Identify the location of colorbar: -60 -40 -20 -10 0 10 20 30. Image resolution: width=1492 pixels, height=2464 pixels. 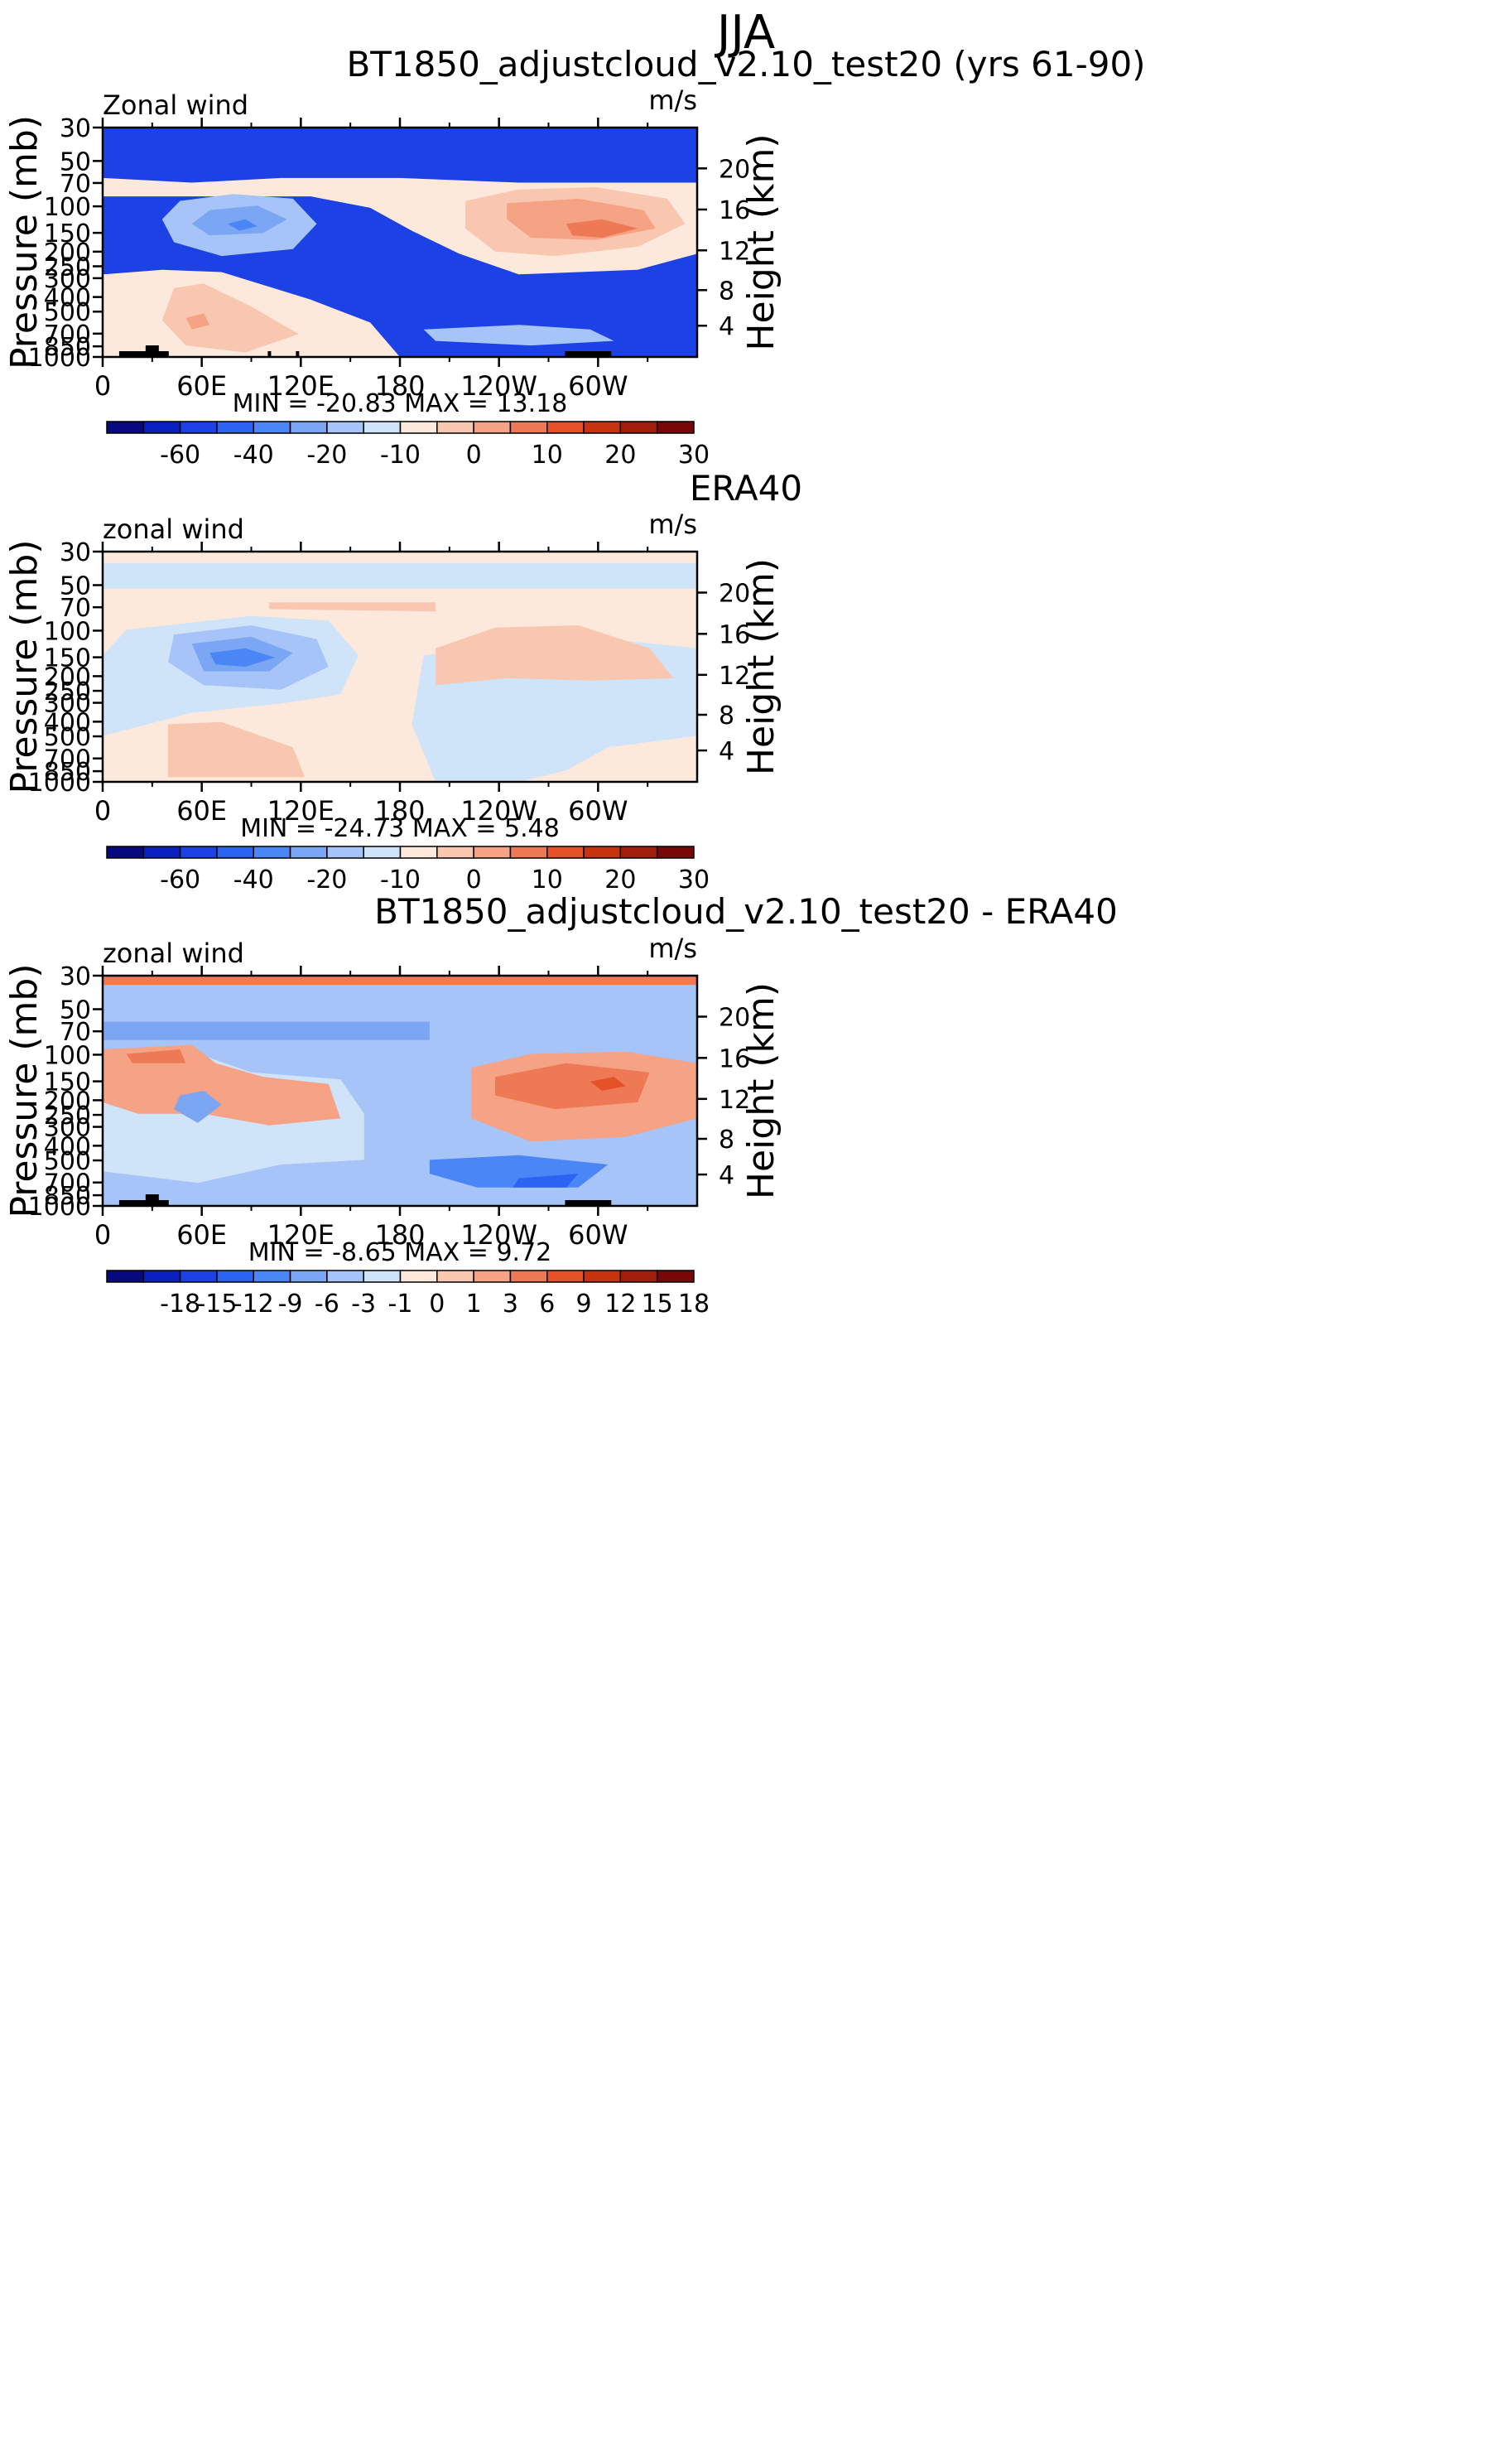
(408, 870).